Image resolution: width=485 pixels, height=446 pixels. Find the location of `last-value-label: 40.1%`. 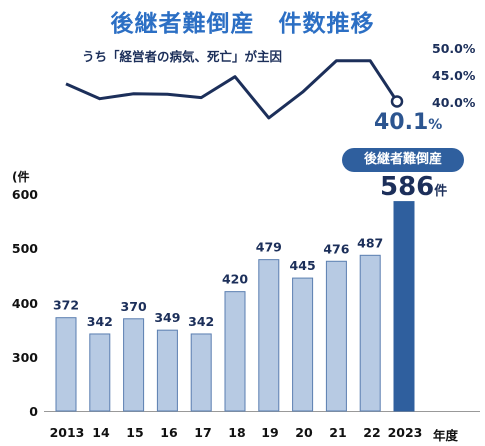

last-value-label: 40.1% is located at coordinates (408, 122).